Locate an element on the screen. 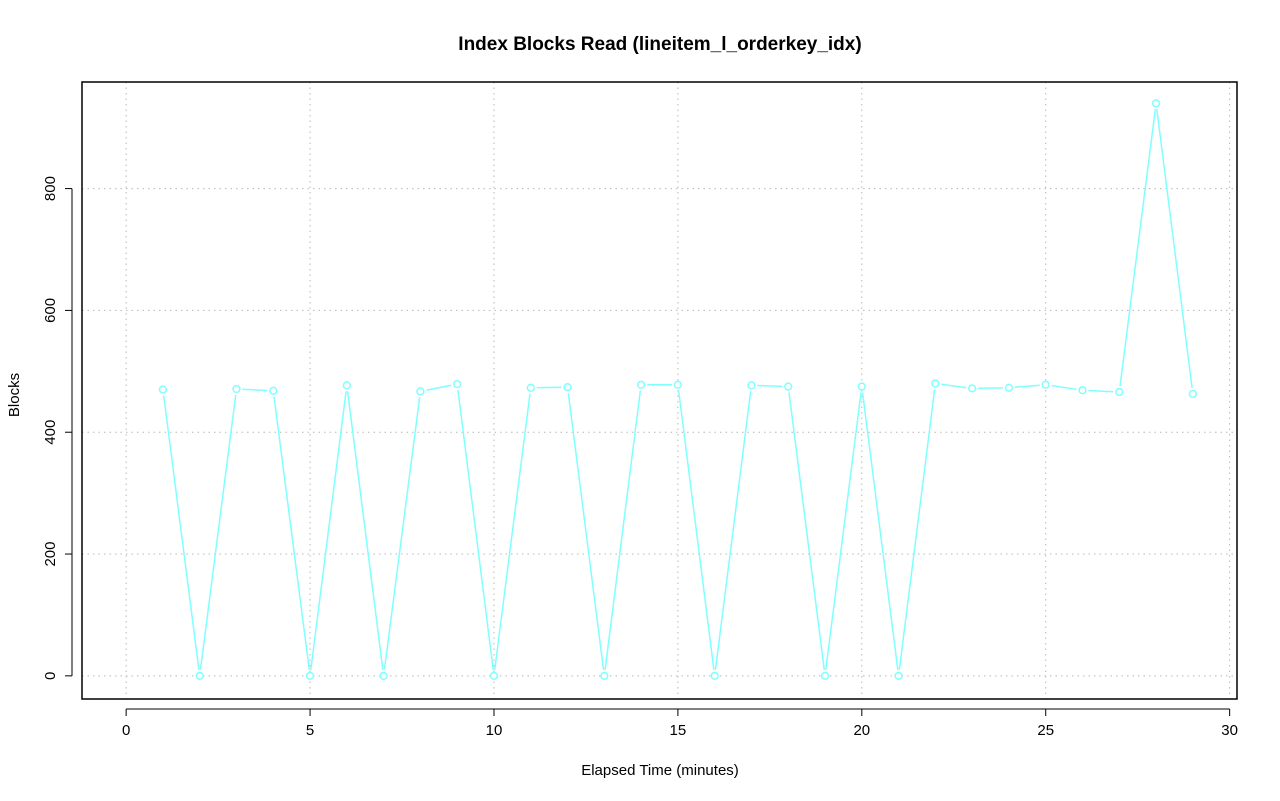  x-tick-label: 10 is located at coordinates (494, 730).